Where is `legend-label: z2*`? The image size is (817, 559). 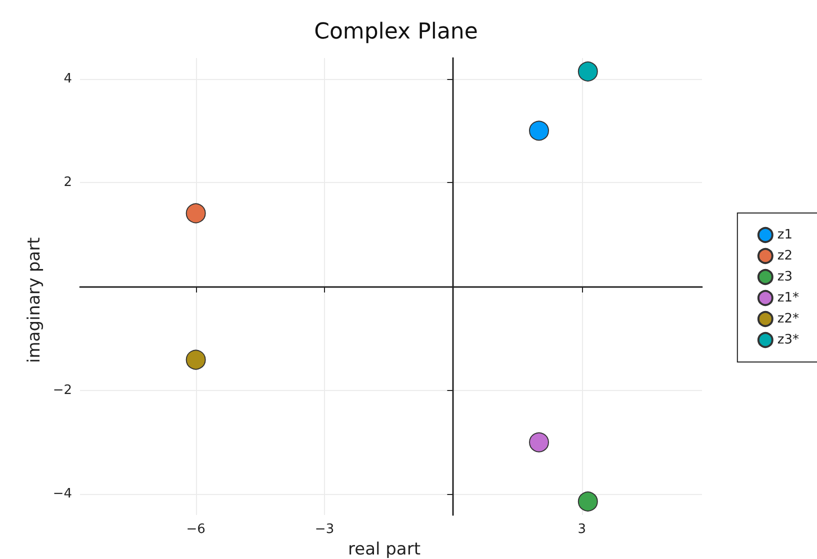 legend-label: z2* is located at coordinates (788, 319).